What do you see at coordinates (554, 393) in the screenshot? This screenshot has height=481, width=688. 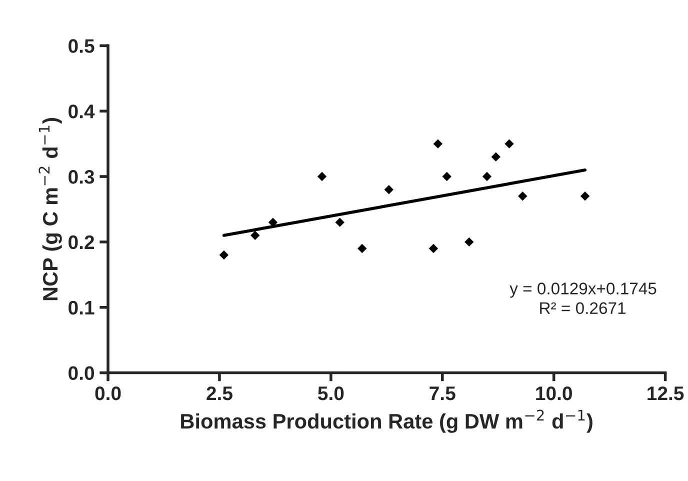 I see `x-tick-label: 10.0` at bounding box center [554, 393].